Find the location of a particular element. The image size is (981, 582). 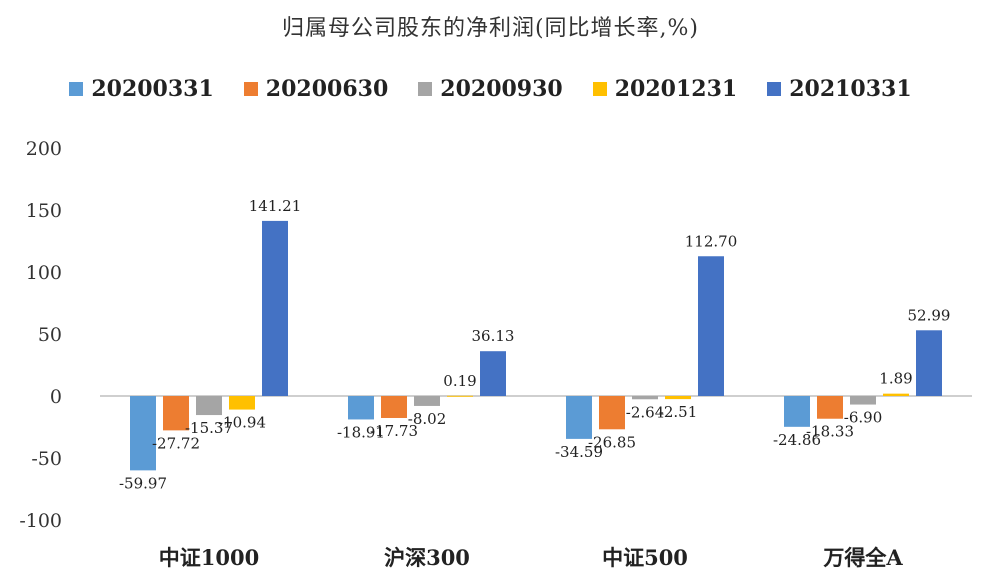

y-tick-label: 100 is located at coordinates (44, 273).